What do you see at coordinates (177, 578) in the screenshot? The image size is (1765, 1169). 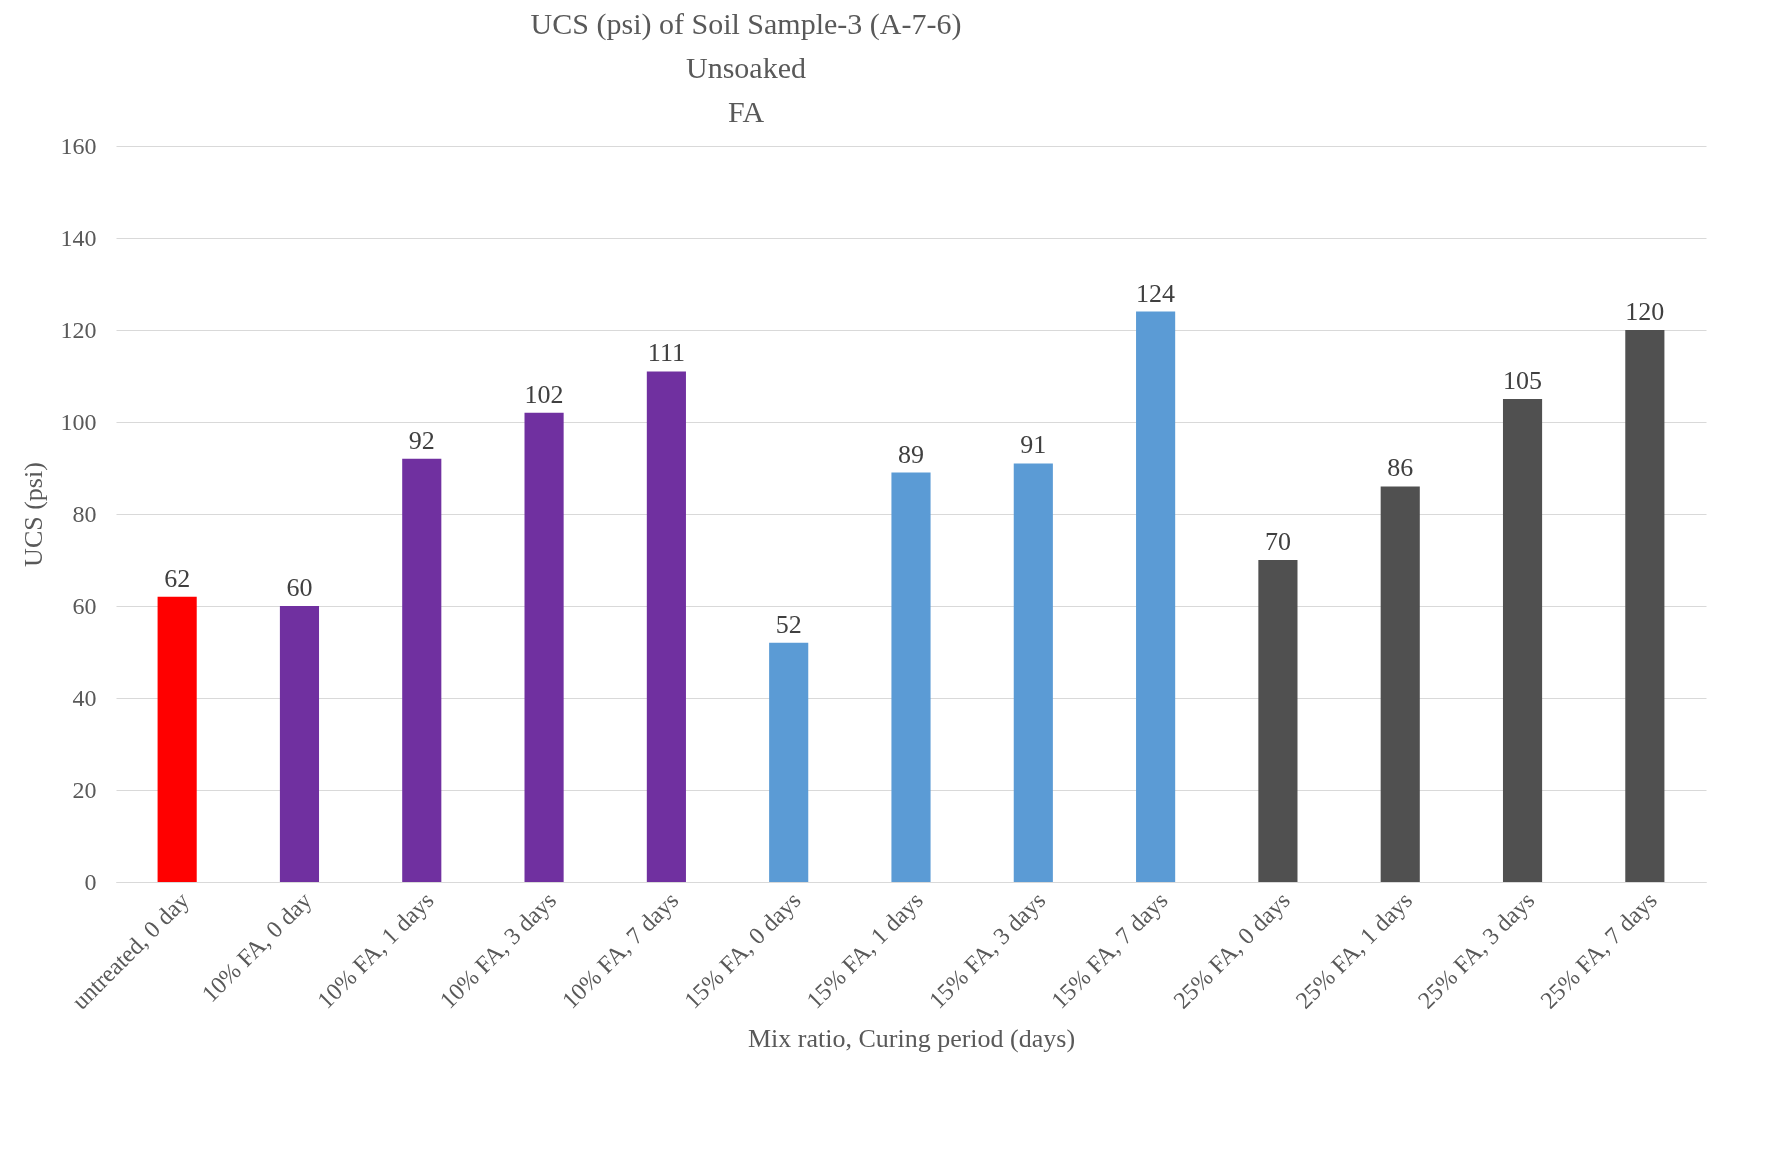 I see `data-label: 62` at bounding box center [177, 578].